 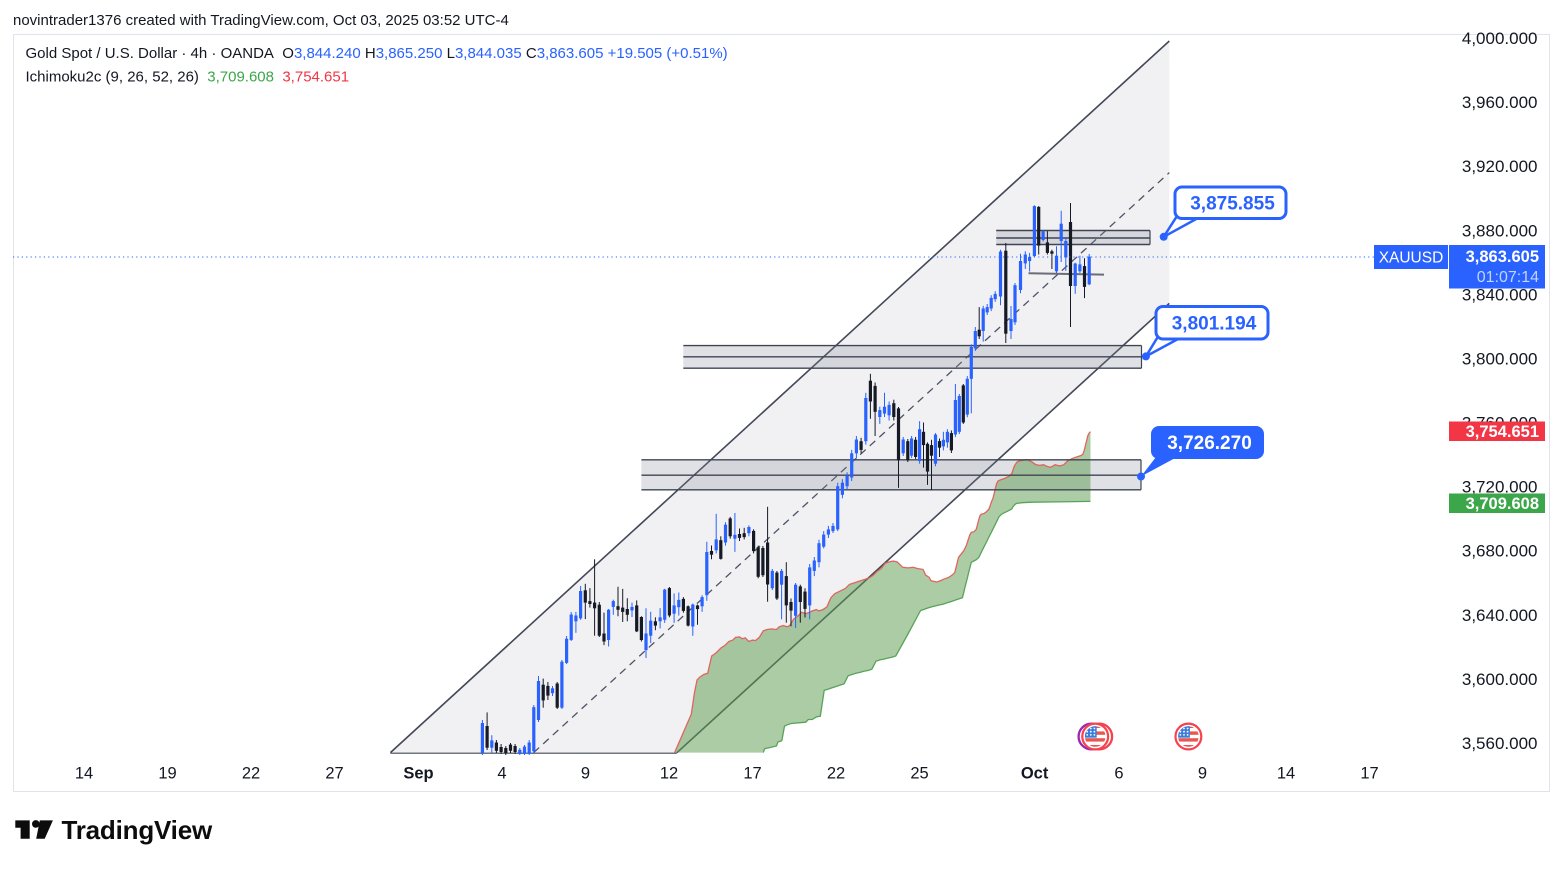 What do you see at coordinates (1500, 166) in the screenshot?
I see `svg-text: 3,920.000` at bounding box center [1500, 166].